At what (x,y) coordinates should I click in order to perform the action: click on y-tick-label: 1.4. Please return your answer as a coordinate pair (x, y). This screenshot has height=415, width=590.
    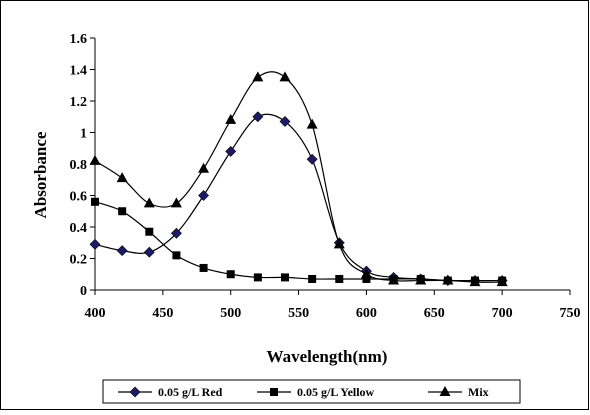
    Looking at the image, I should click on (79, 71).